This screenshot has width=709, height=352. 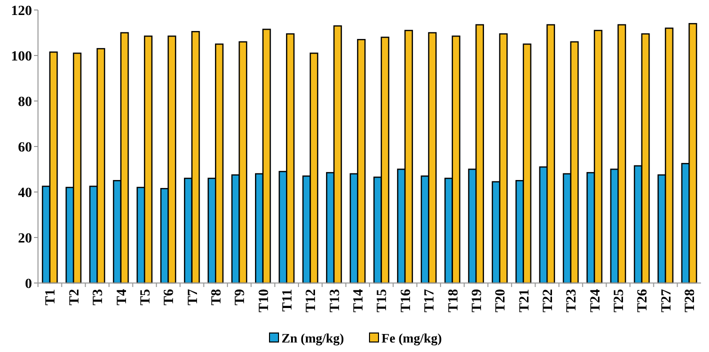 I want to click on x-tick-label: T3, so click(x=98, y=297).